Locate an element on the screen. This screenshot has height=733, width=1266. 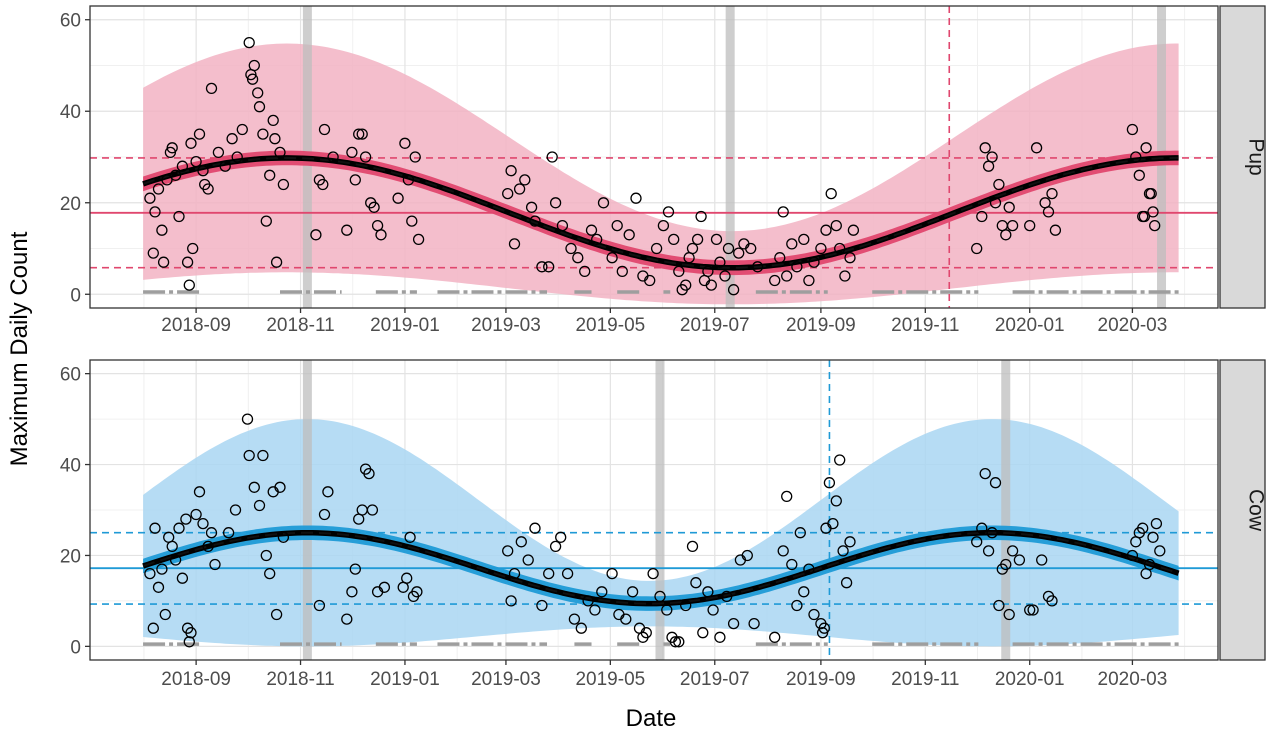
x-tick-label: 2018-11 is located at coordinates (300, 325).